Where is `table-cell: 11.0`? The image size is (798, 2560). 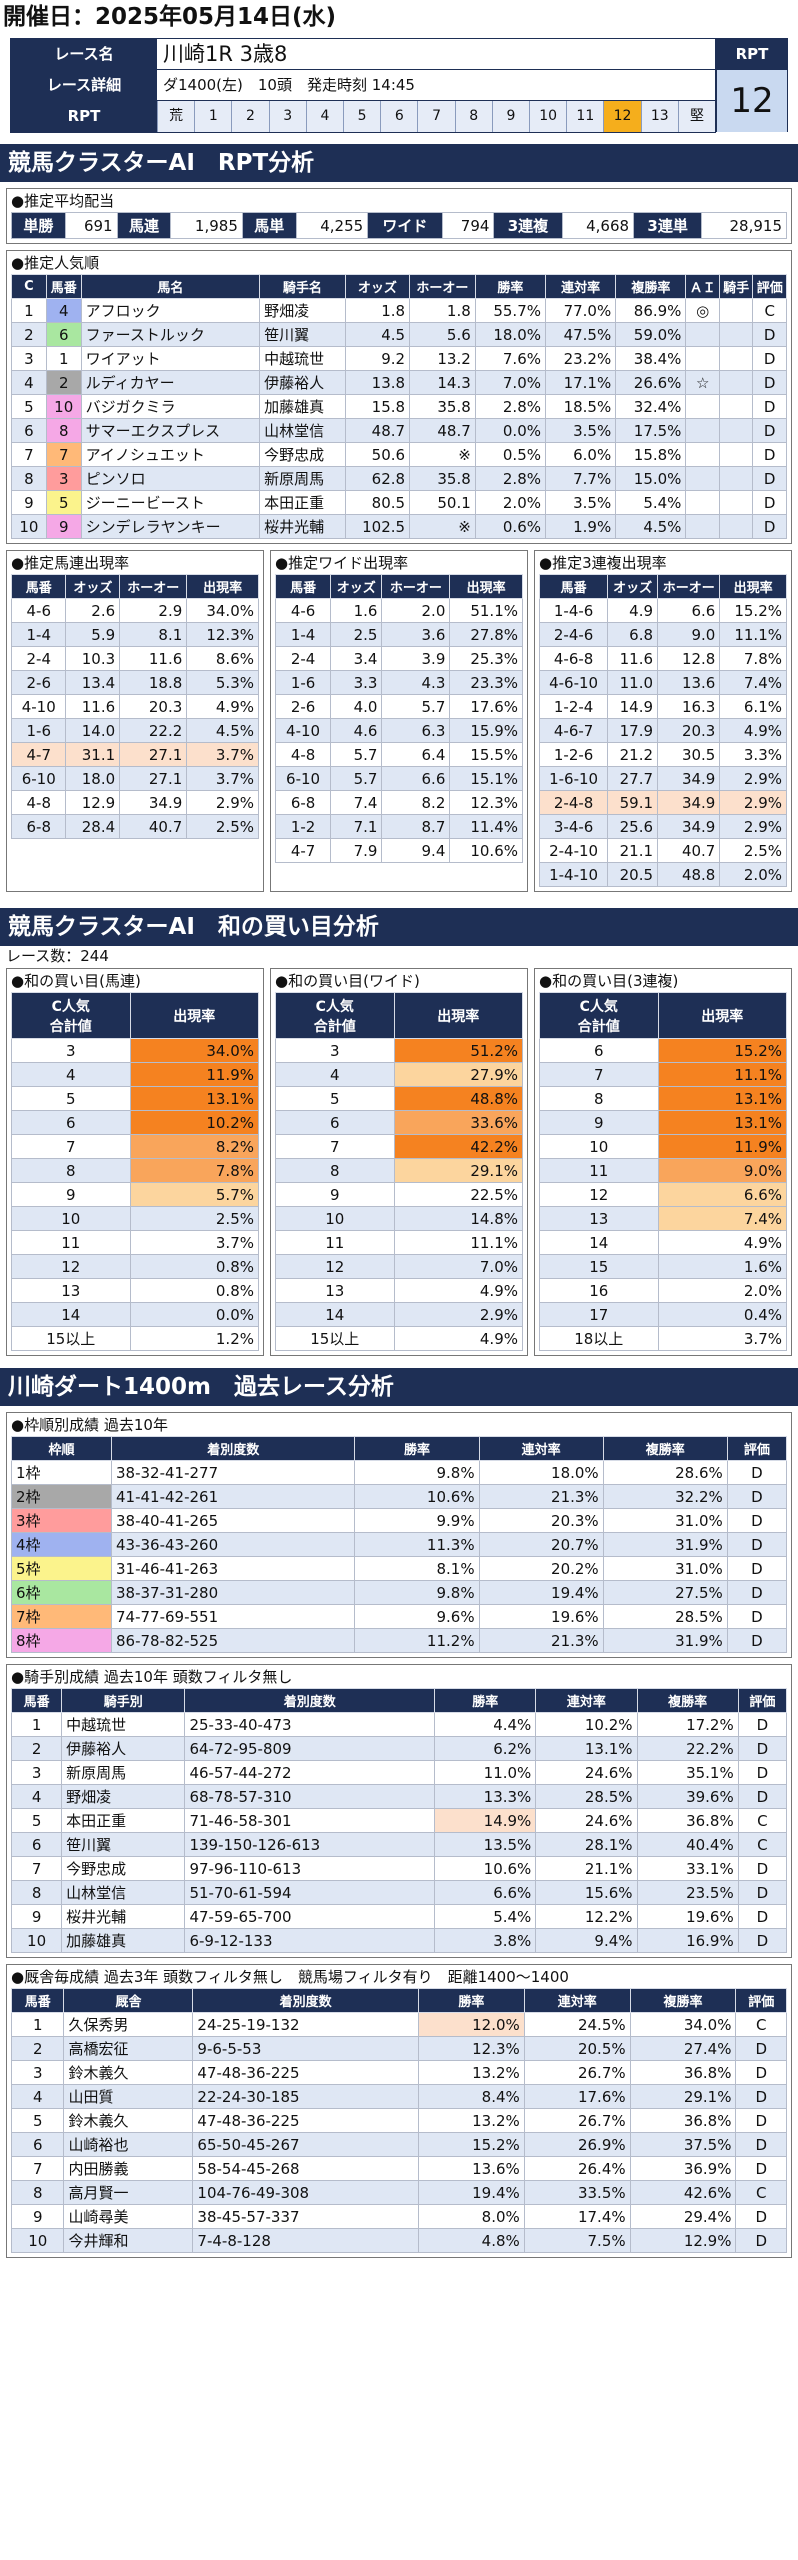 table-cell: 11.0 is located at coordinates (633, 682).